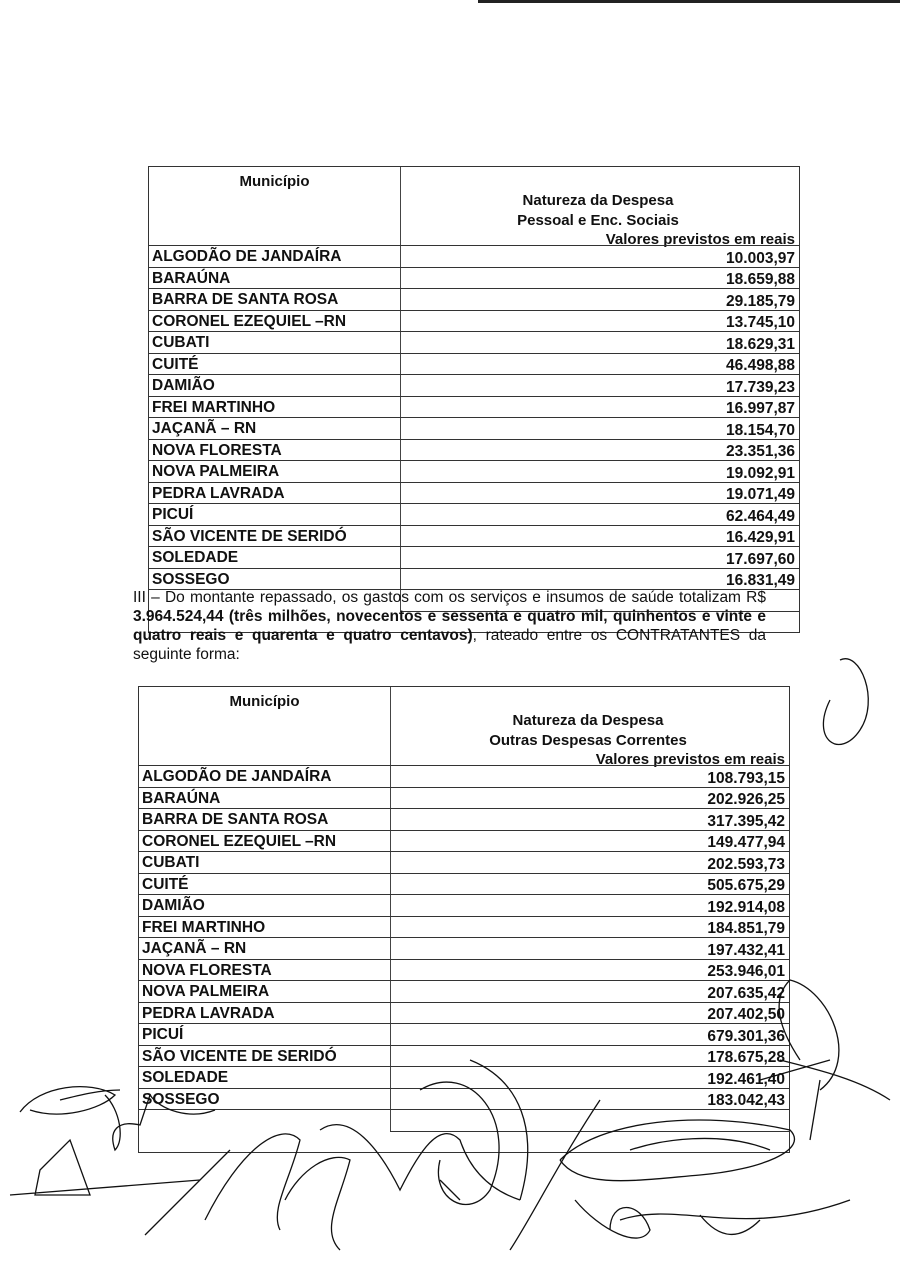 This screenshot has height=1272, width=900. I want to click on valor: 16.831,49, so click(760, 580).